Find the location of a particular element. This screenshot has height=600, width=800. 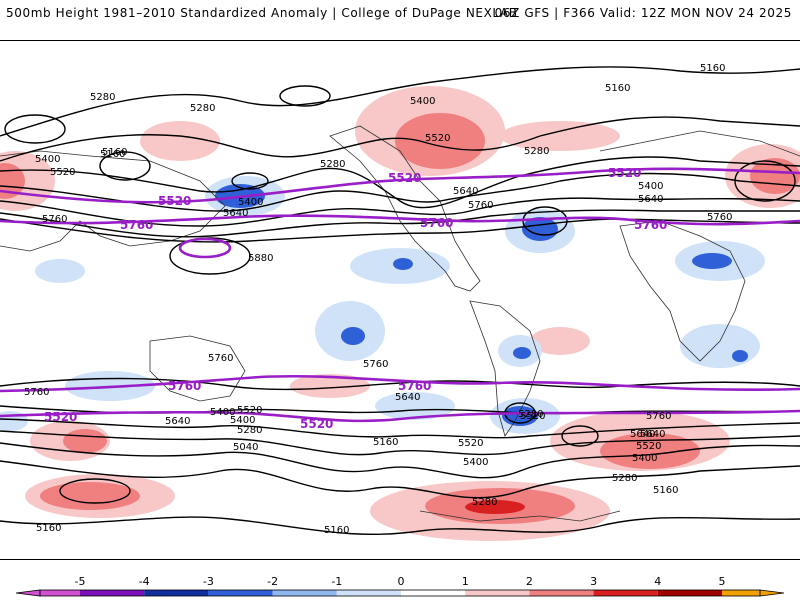

anomaly-positive-southern-ocean-a-core is located at coordinates (90, 496).